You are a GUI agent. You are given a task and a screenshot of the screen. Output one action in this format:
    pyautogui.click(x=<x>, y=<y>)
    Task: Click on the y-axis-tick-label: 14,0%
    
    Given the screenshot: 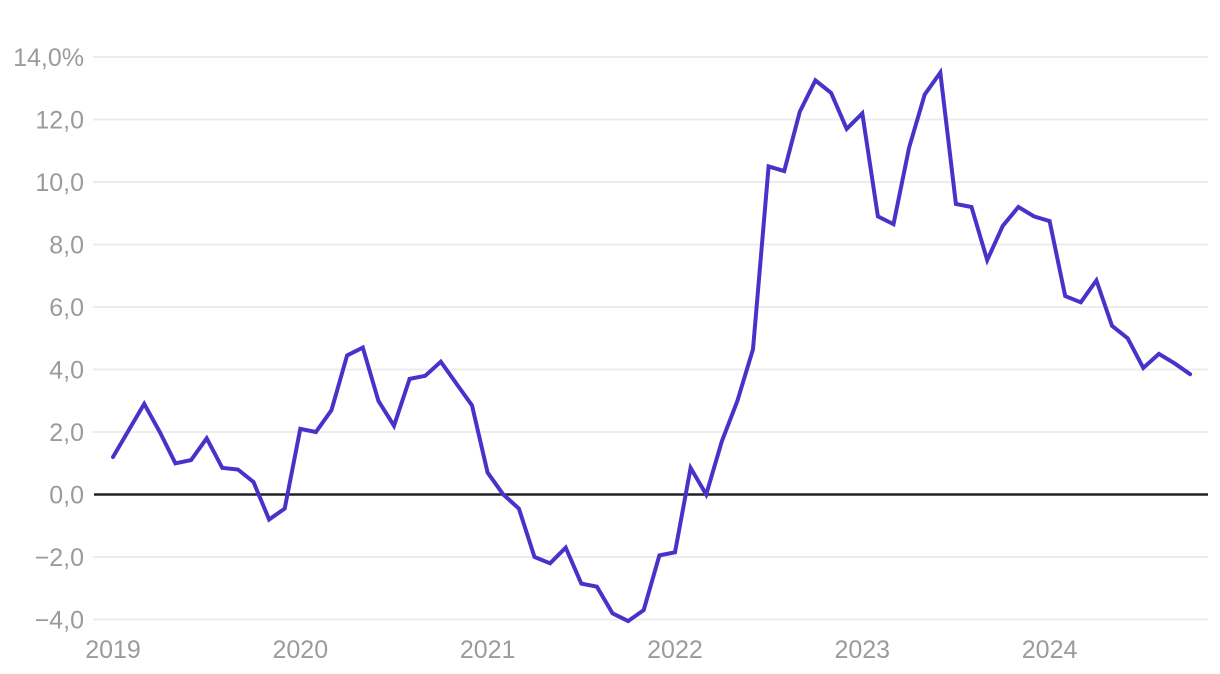 What is the action you would take?
    pyautogui.click(x=48, y=58)
    